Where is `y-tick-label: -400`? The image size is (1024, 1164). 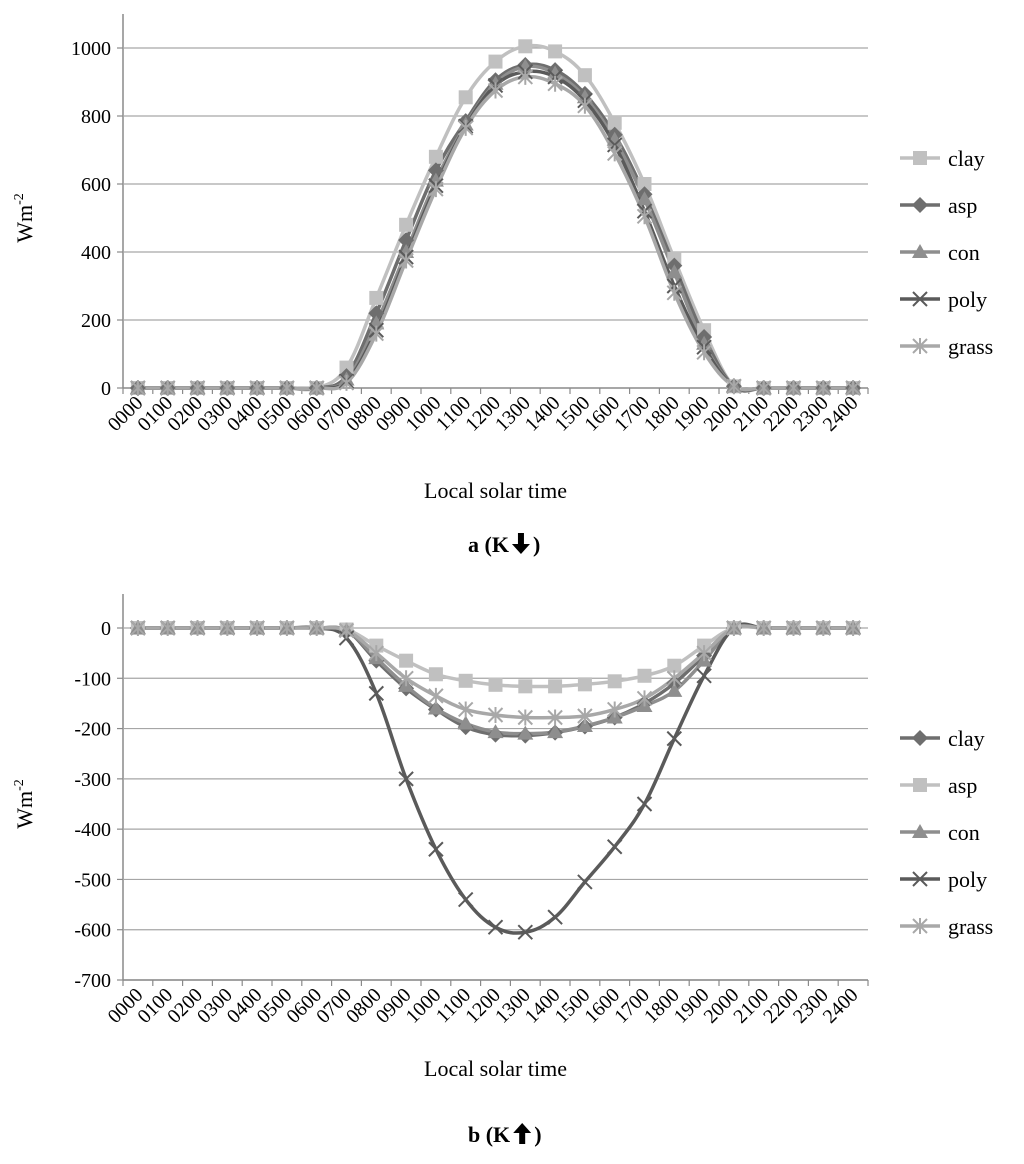
y-tick-label: -400 is located at coordinates (92, 830).